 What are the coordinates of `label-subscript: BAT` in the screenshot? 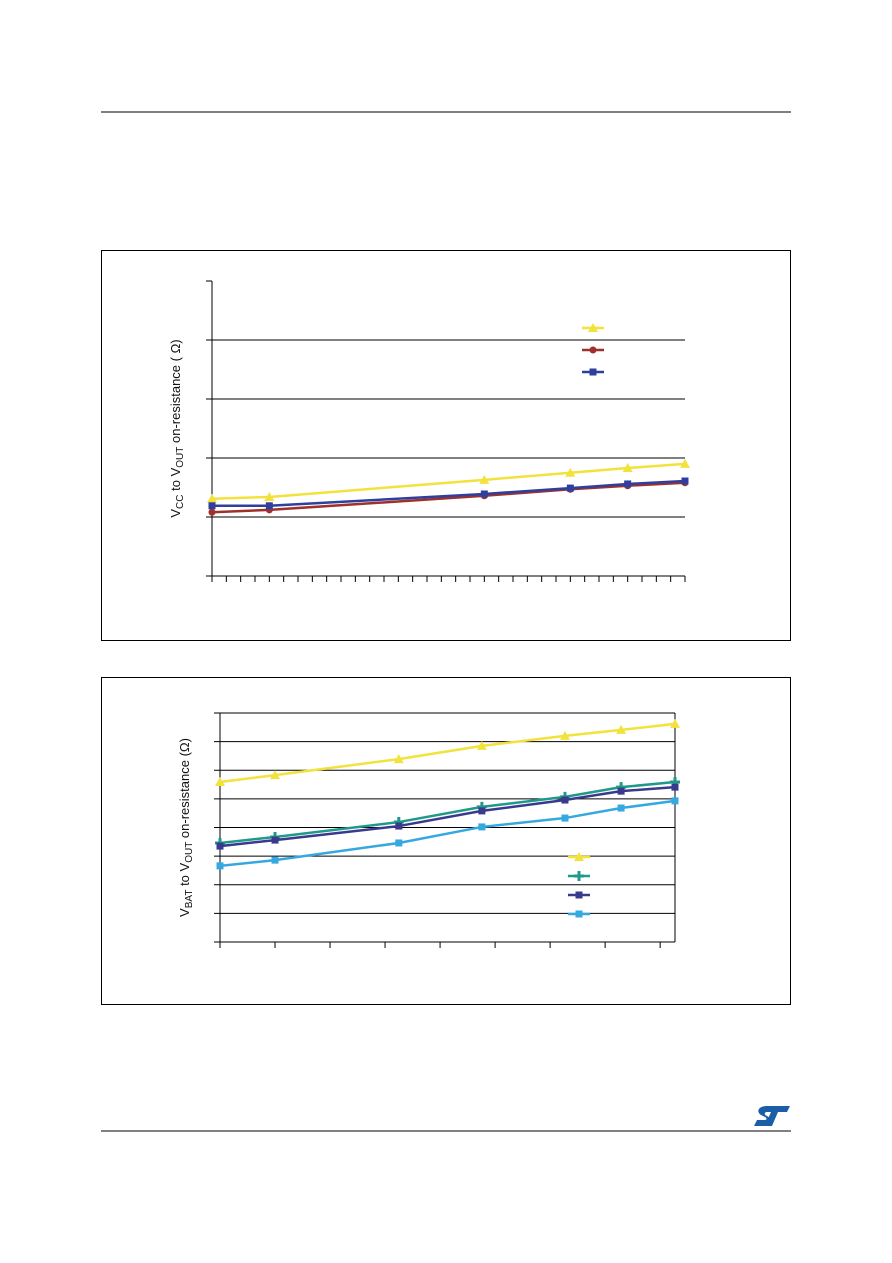 It's located at (189, 899).